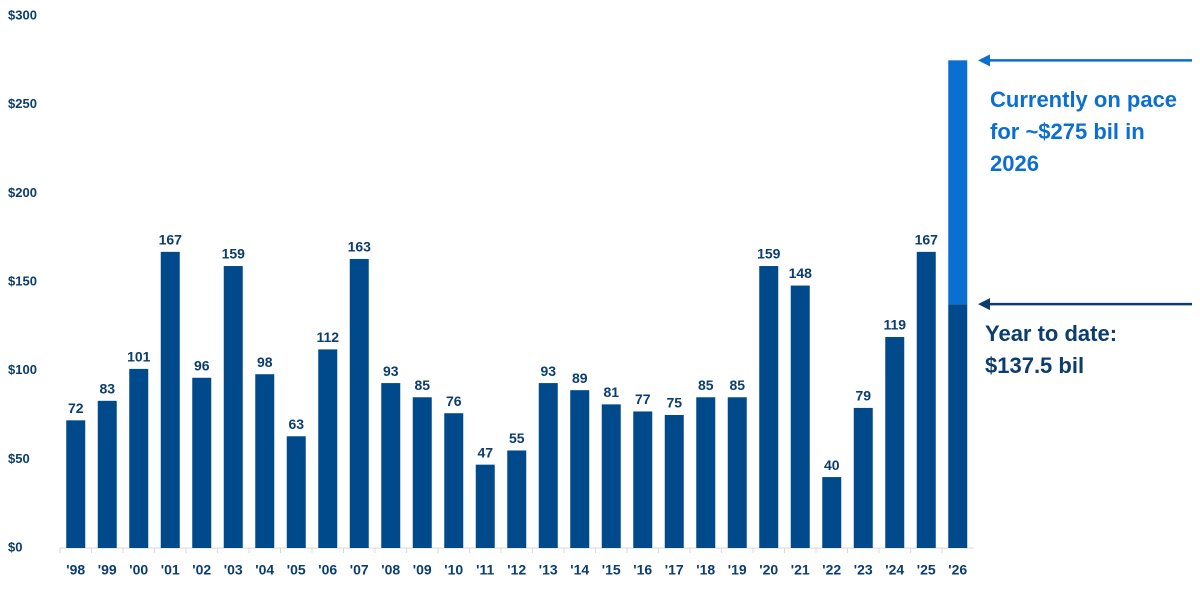 The image size is (1200, 590). What do you see at coordinates (642, 570) in the screenshot?
I see `x-tick-label: '16` at bounding box center [642, 570].